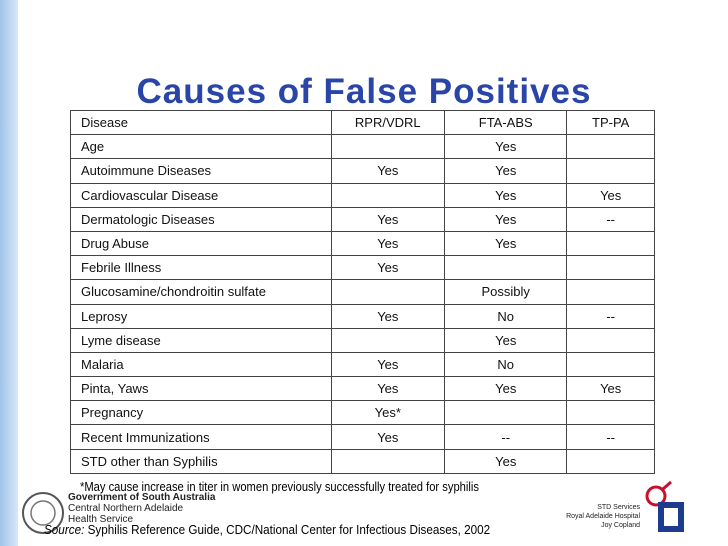 The height and width of the screenshot is (546, 728). I want to click on header-row: Disease RPR/VDRL FTA-ABS TP-PA, so click(362, 122).